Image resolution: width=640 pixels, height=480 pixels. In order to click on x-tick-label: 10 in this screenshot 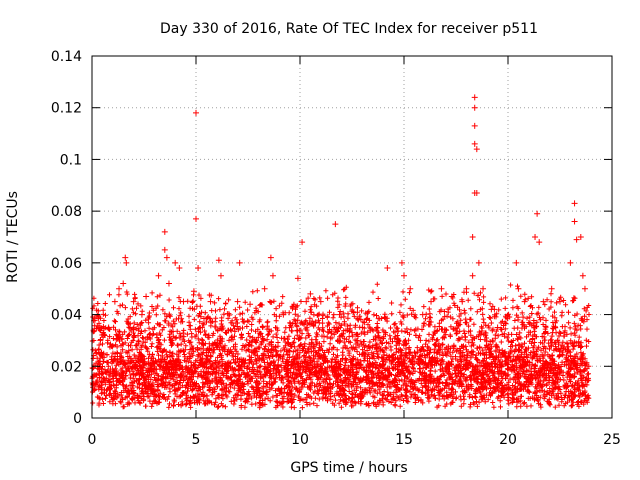, I will do `click(300, 440)`.